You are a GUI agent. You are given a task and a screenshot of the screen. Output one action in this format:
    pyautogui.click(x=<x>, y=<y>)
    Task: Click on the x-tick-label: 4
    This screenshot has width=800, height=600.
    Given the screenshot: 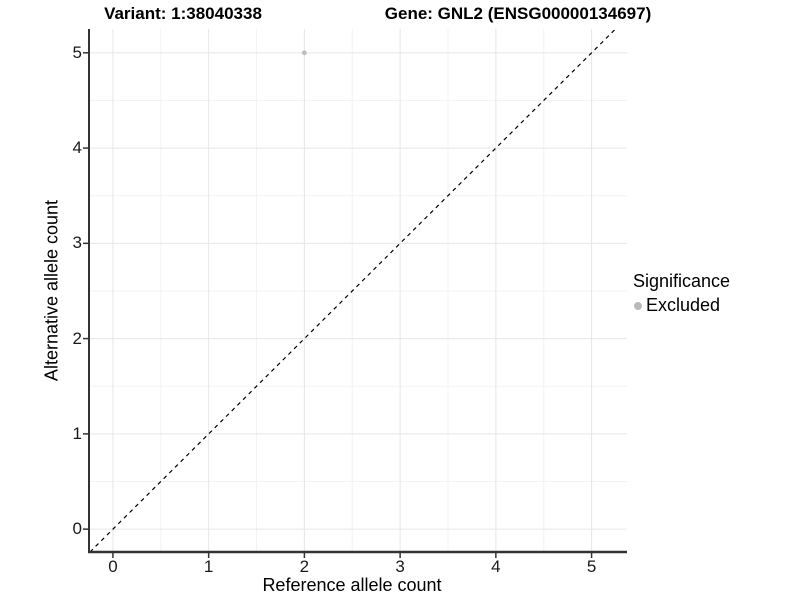 What is the action you would take?
    pyautogui.click(x=496, y=566)
    